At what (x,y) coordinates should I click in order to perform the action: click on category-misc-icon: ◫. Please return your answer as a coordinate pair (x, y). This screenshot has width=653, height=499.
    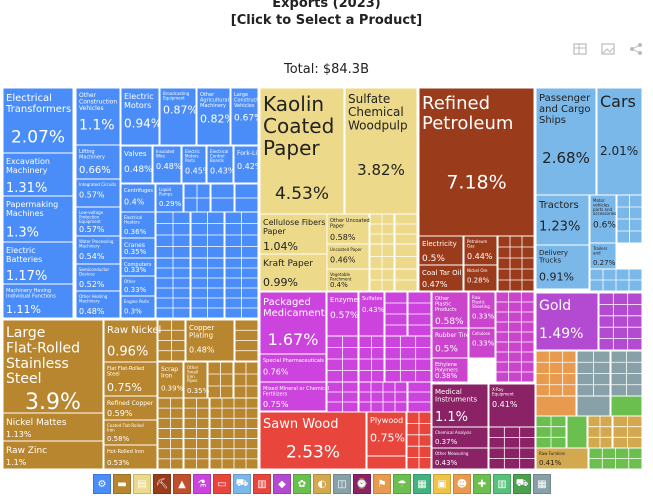
    Looking at the image, I should click on (342, 484).